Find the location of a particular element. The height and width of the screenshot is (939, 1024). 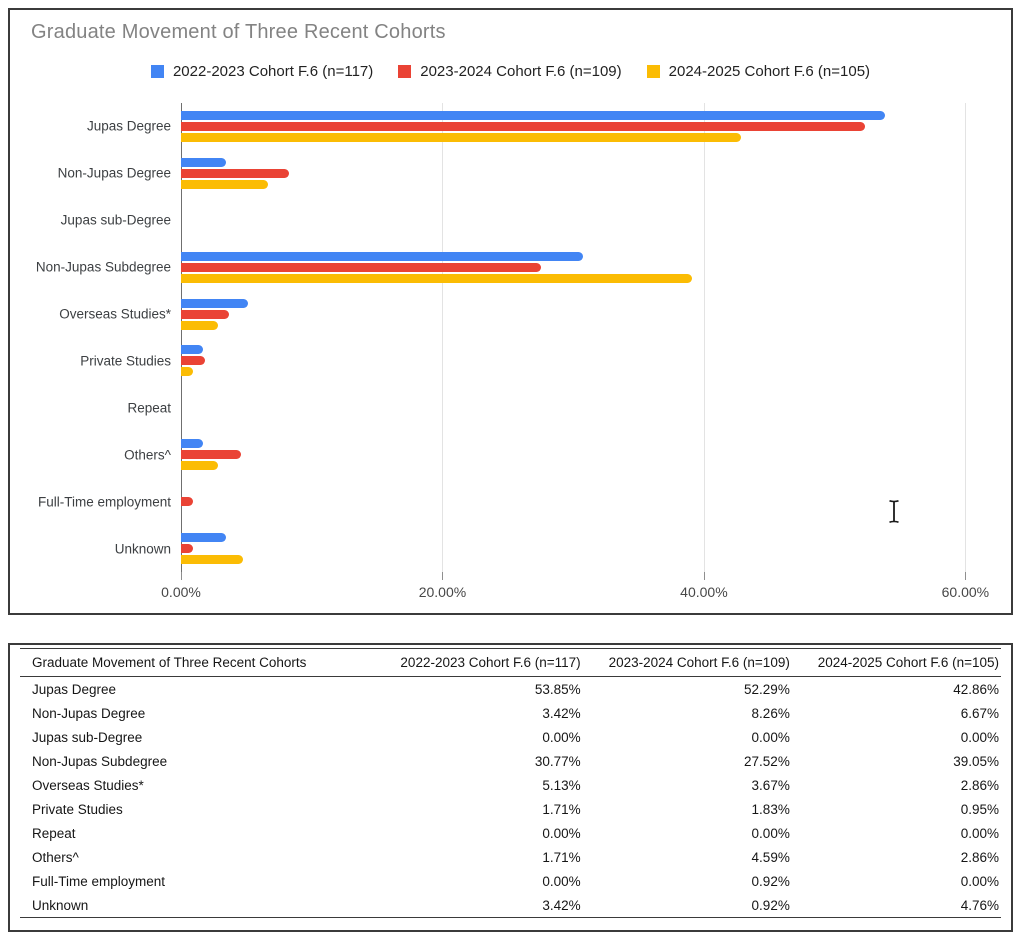

table-row: Overseas Studies* 5.13% 3.67% 2.86% is located at coordinates (510, 785).